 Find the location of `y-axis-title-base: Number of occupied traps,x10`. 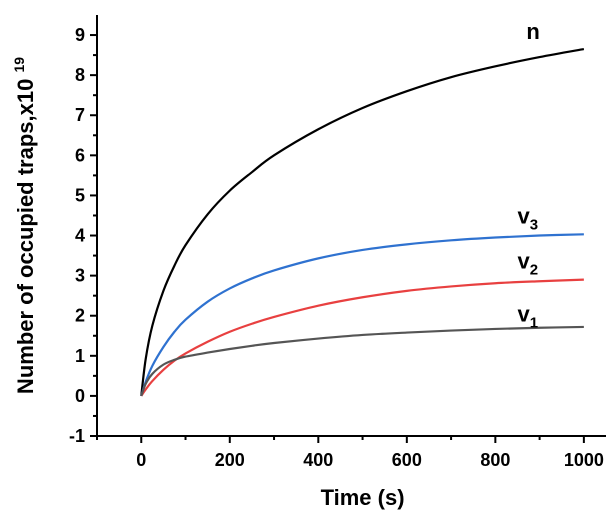

y-axis-title-base: Number of occupied traps,x10 is located at coordinates (25, 236).